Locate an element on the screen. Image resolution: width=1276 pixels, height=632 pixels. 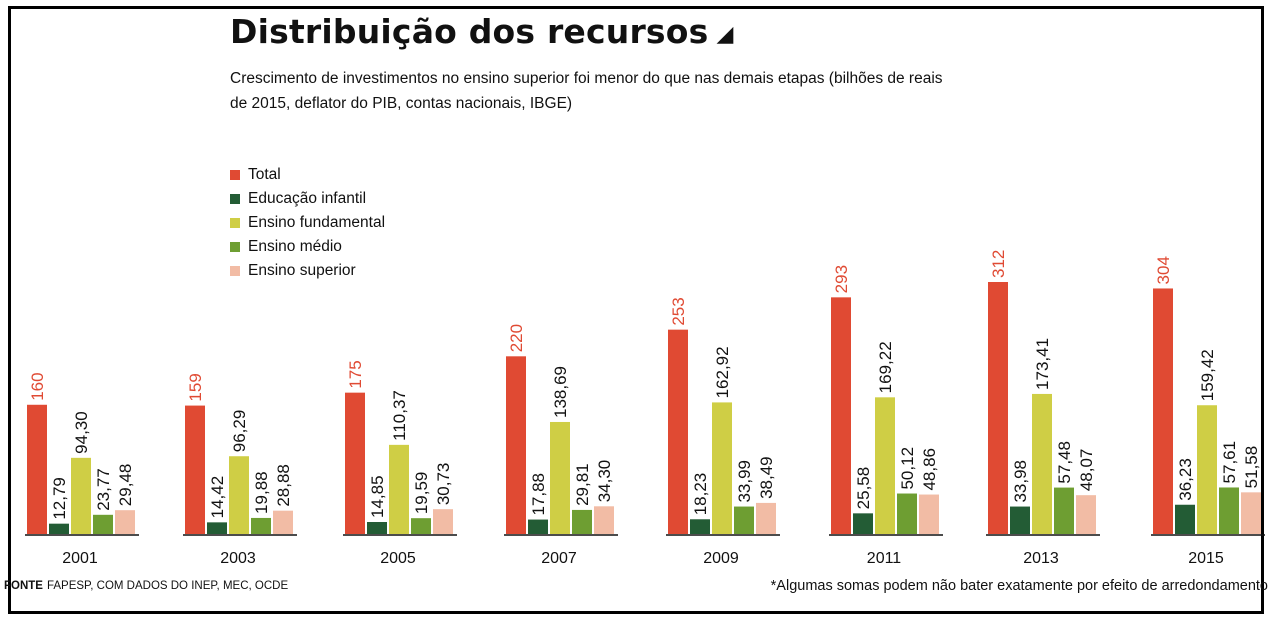
data-label-ensino-fundamental-2015: 159,42 is located at coordinates (1207, 375).